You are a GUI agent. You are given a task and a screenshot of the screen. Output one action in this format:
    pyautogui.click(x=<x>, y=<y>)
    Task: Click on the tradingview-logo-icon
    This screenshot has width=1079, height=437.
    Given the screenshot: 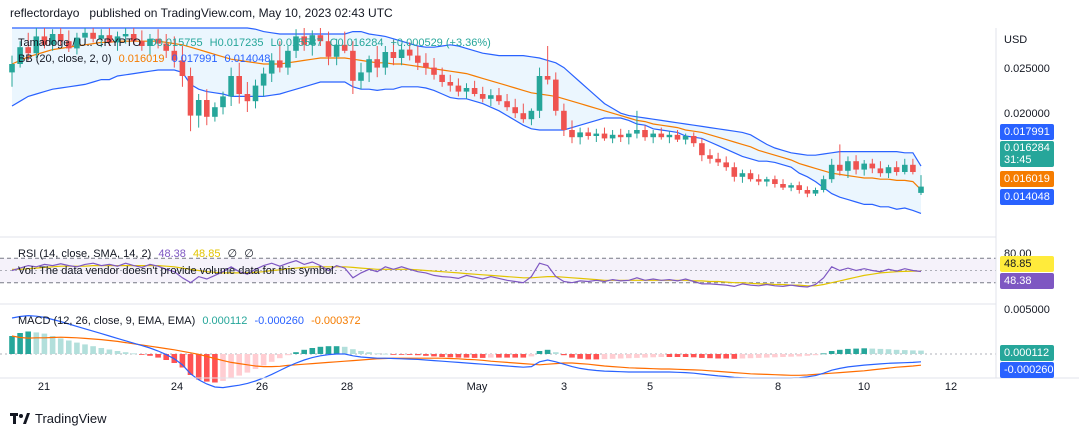 What is the action you would take?
    pyautogui.click(x=20, y=418)
    